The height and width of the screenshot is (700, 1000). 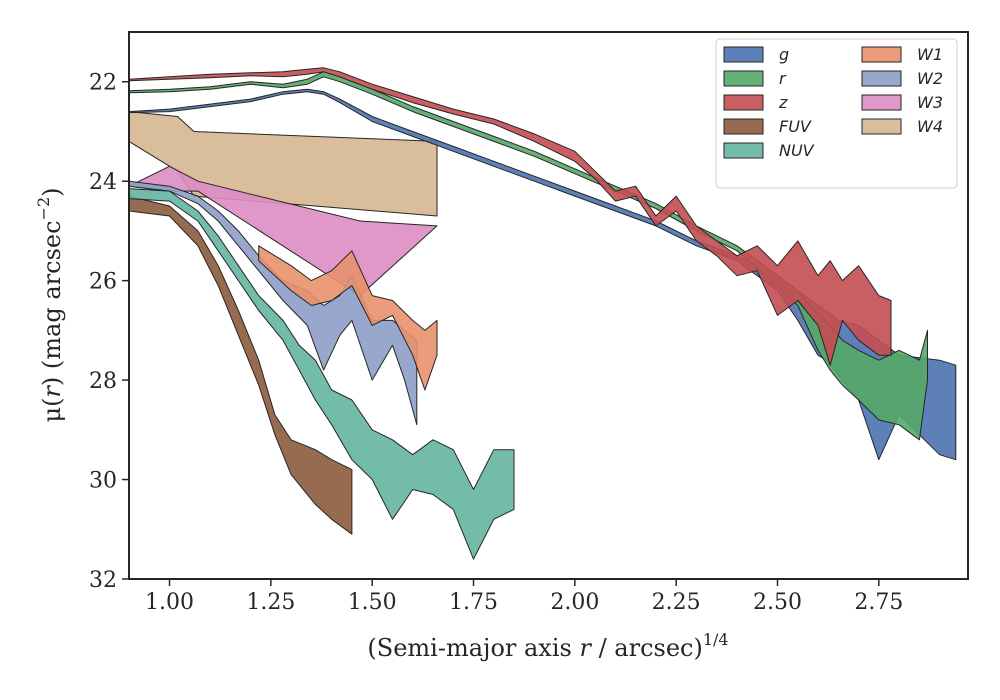 I want to click on x-tick-label: 1.75, so click(x=473, y=602).